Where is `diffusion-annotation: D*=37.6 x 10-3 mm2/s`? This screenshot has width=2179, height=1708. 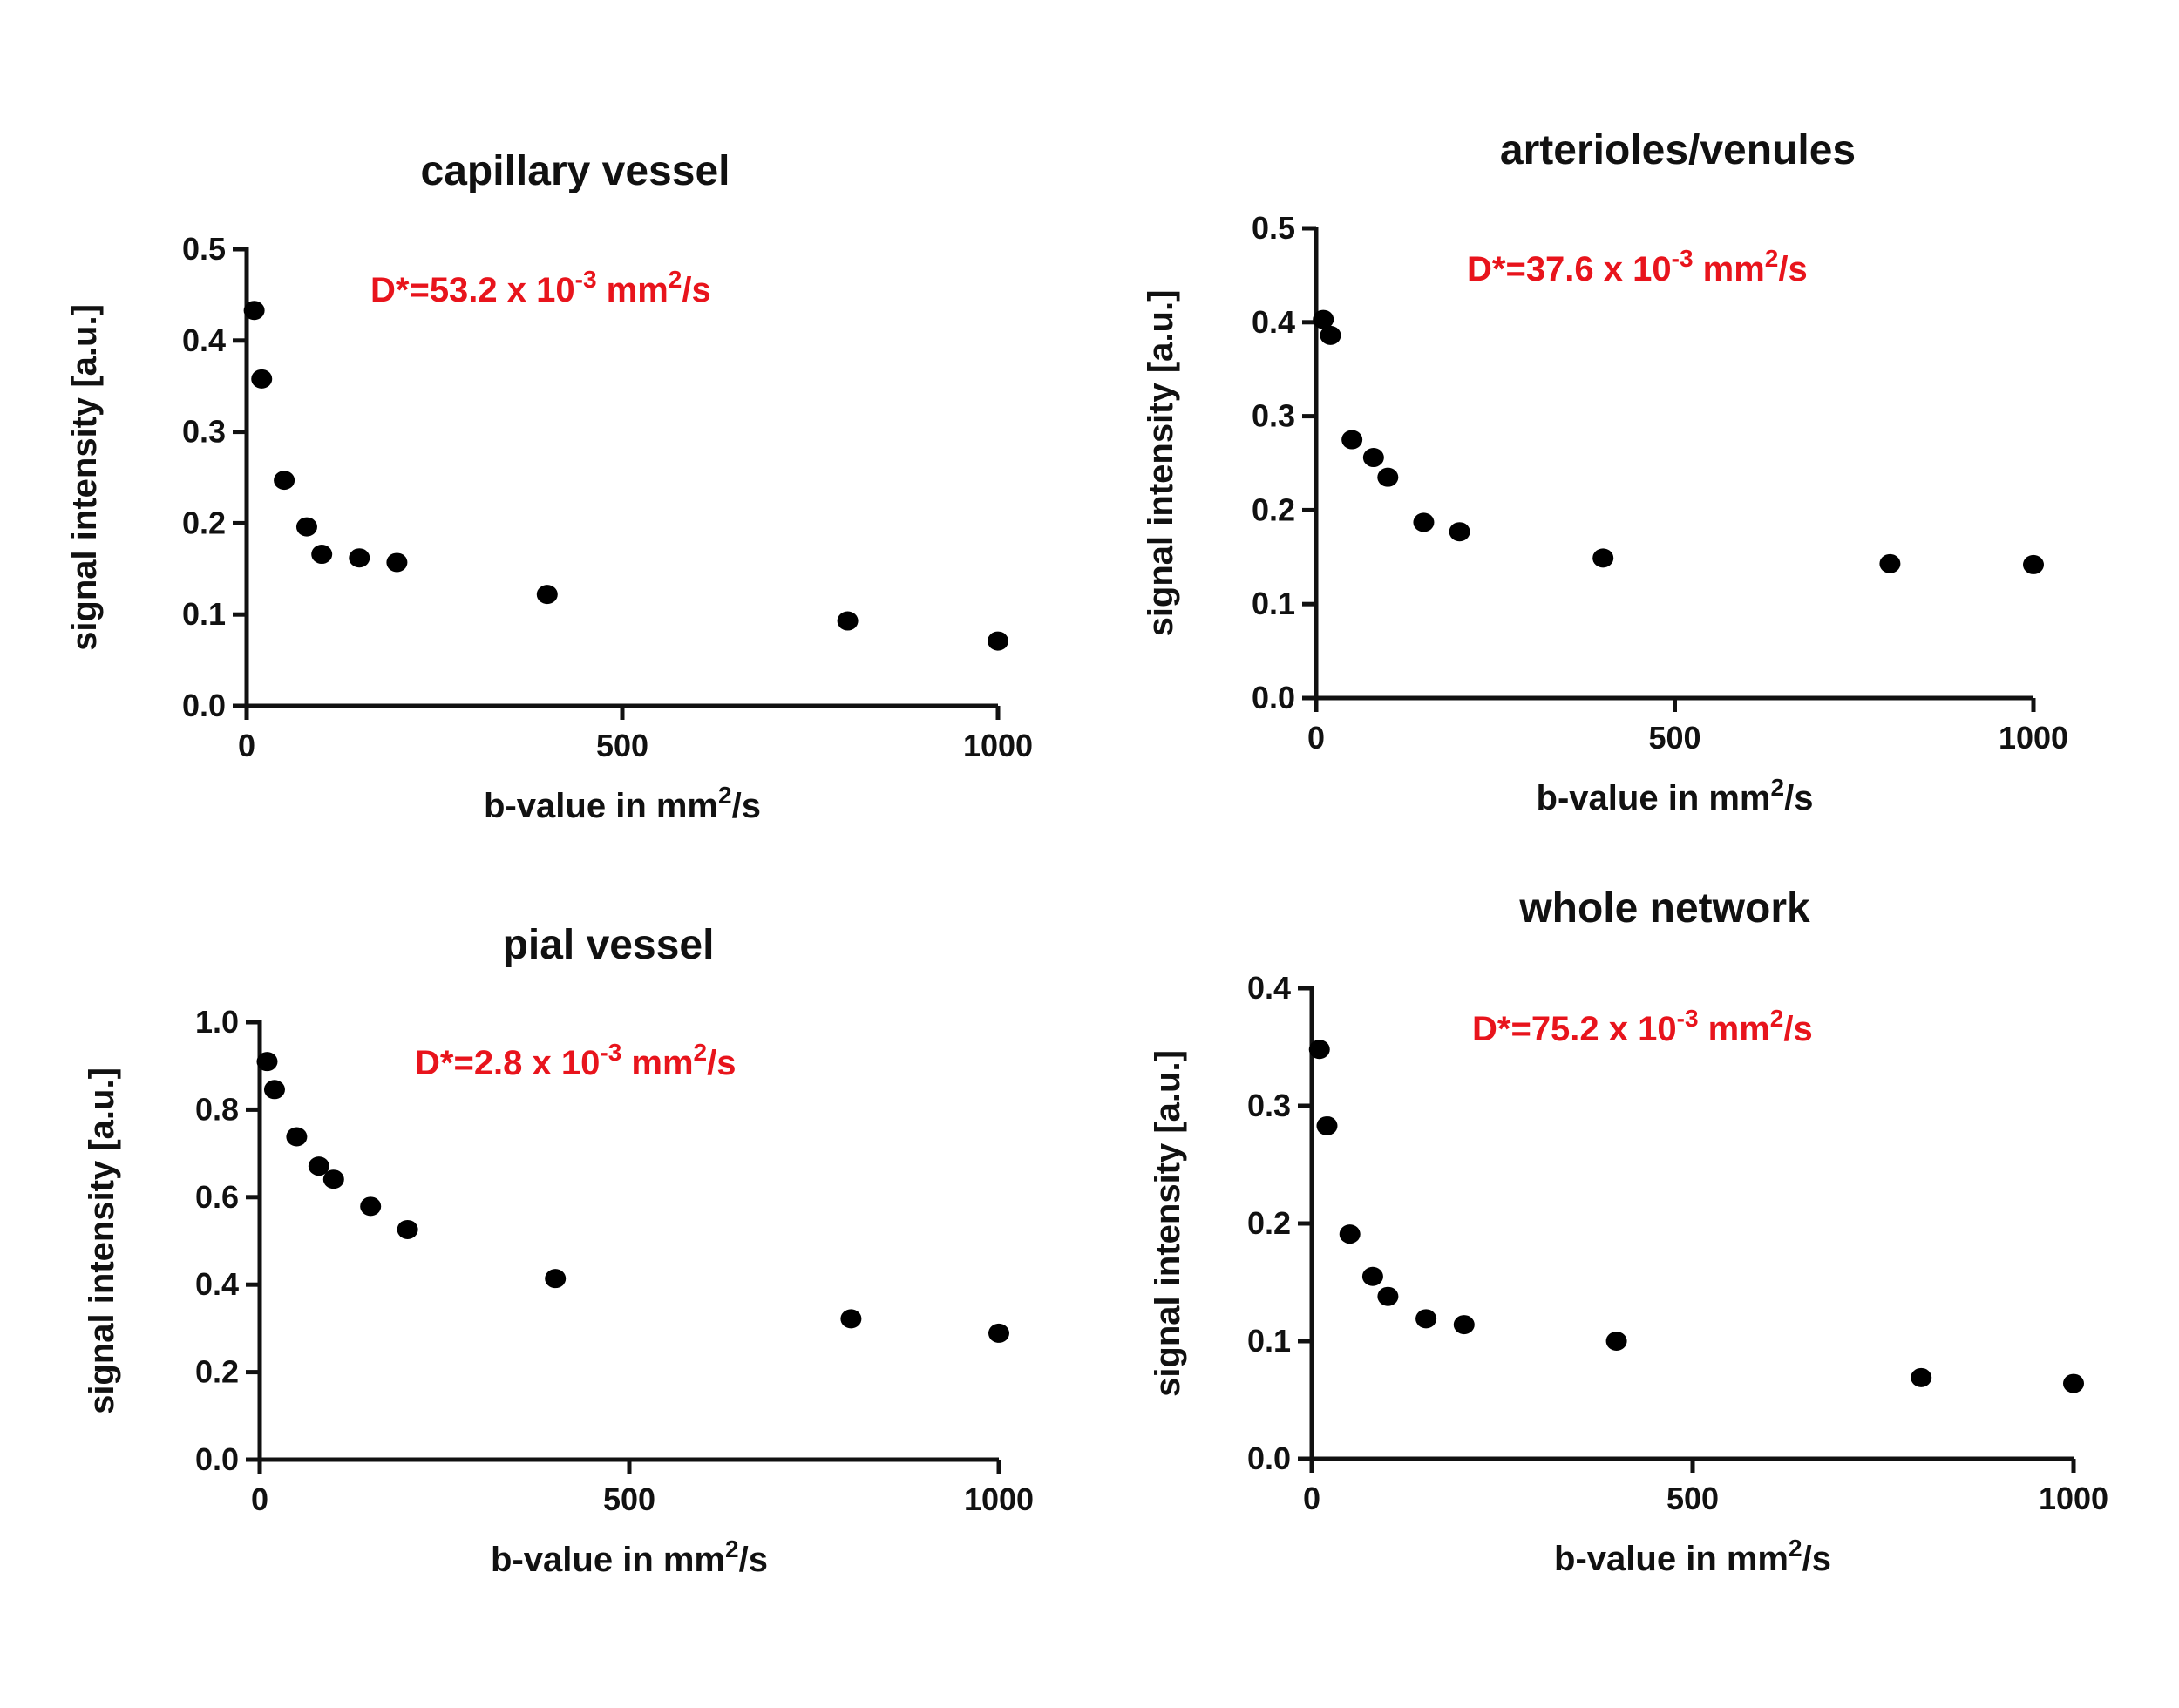 diffusion-annotation: D*=37.6 x 10-3 mm2/s is located at coordinates (1637, 266).